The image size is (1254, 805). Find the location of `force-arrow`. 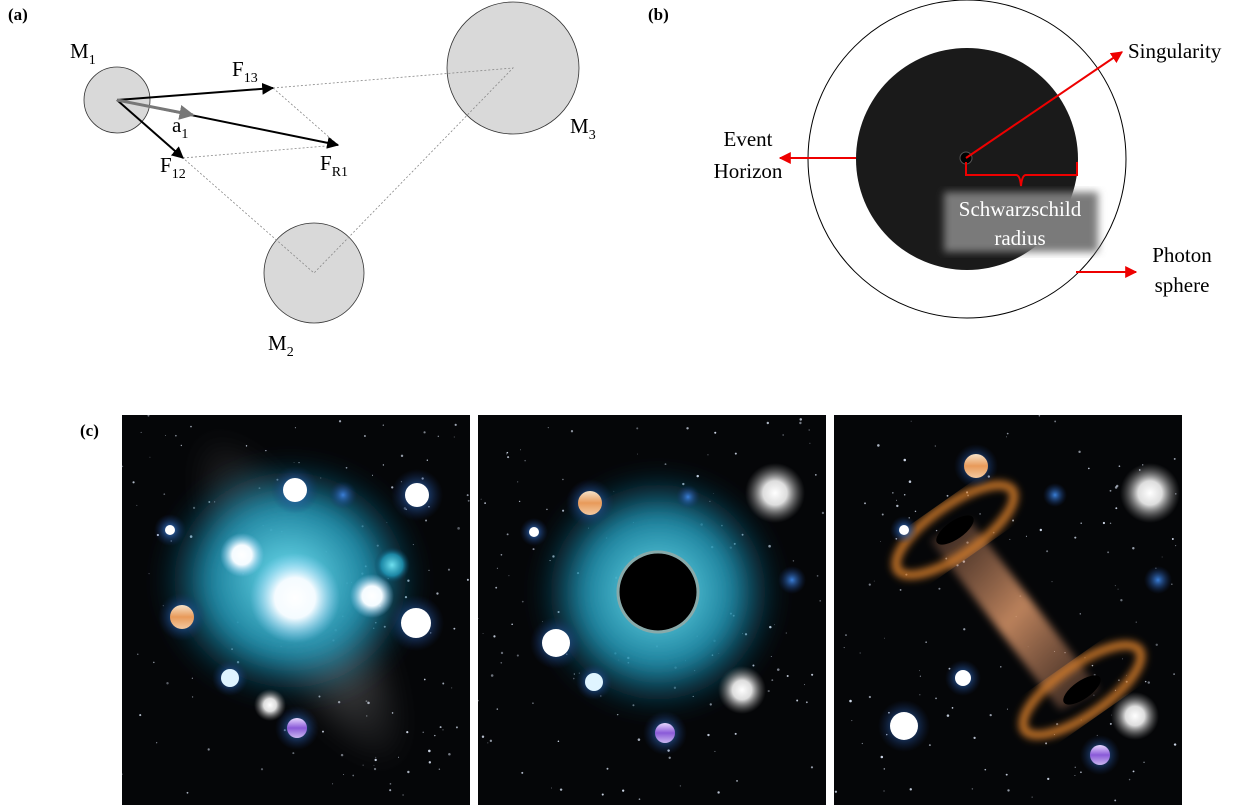

force-arrow is located at coordinates (195, 91).